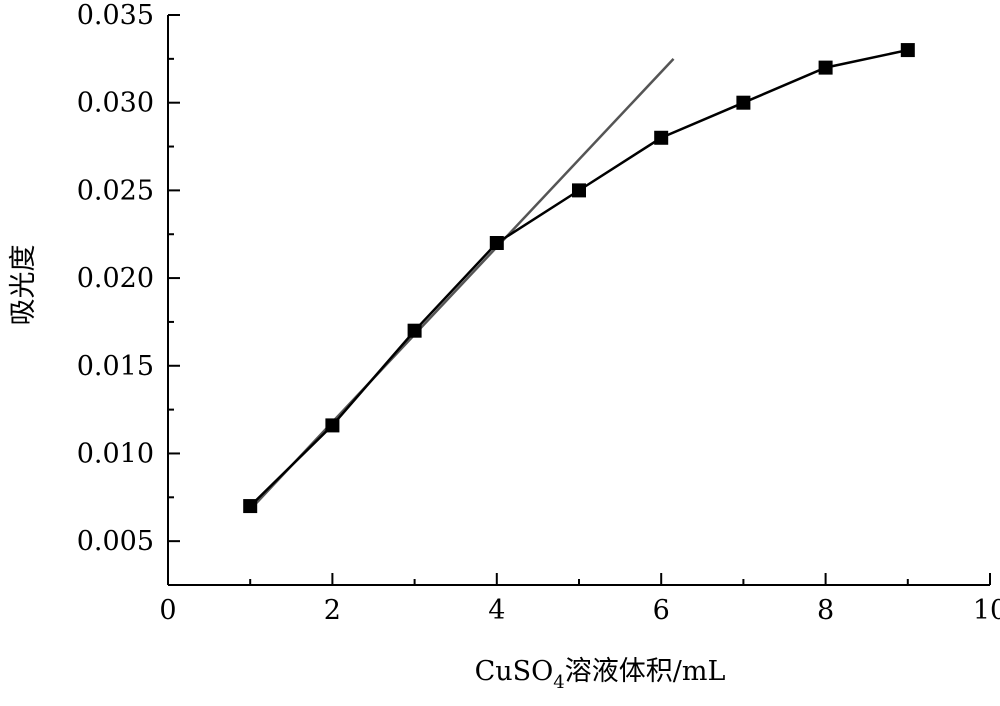 The image size is (1000, 706). Describe the element at coordinates (332, 610) in the screenshot. I see `x-tick-label: 2` at that location.